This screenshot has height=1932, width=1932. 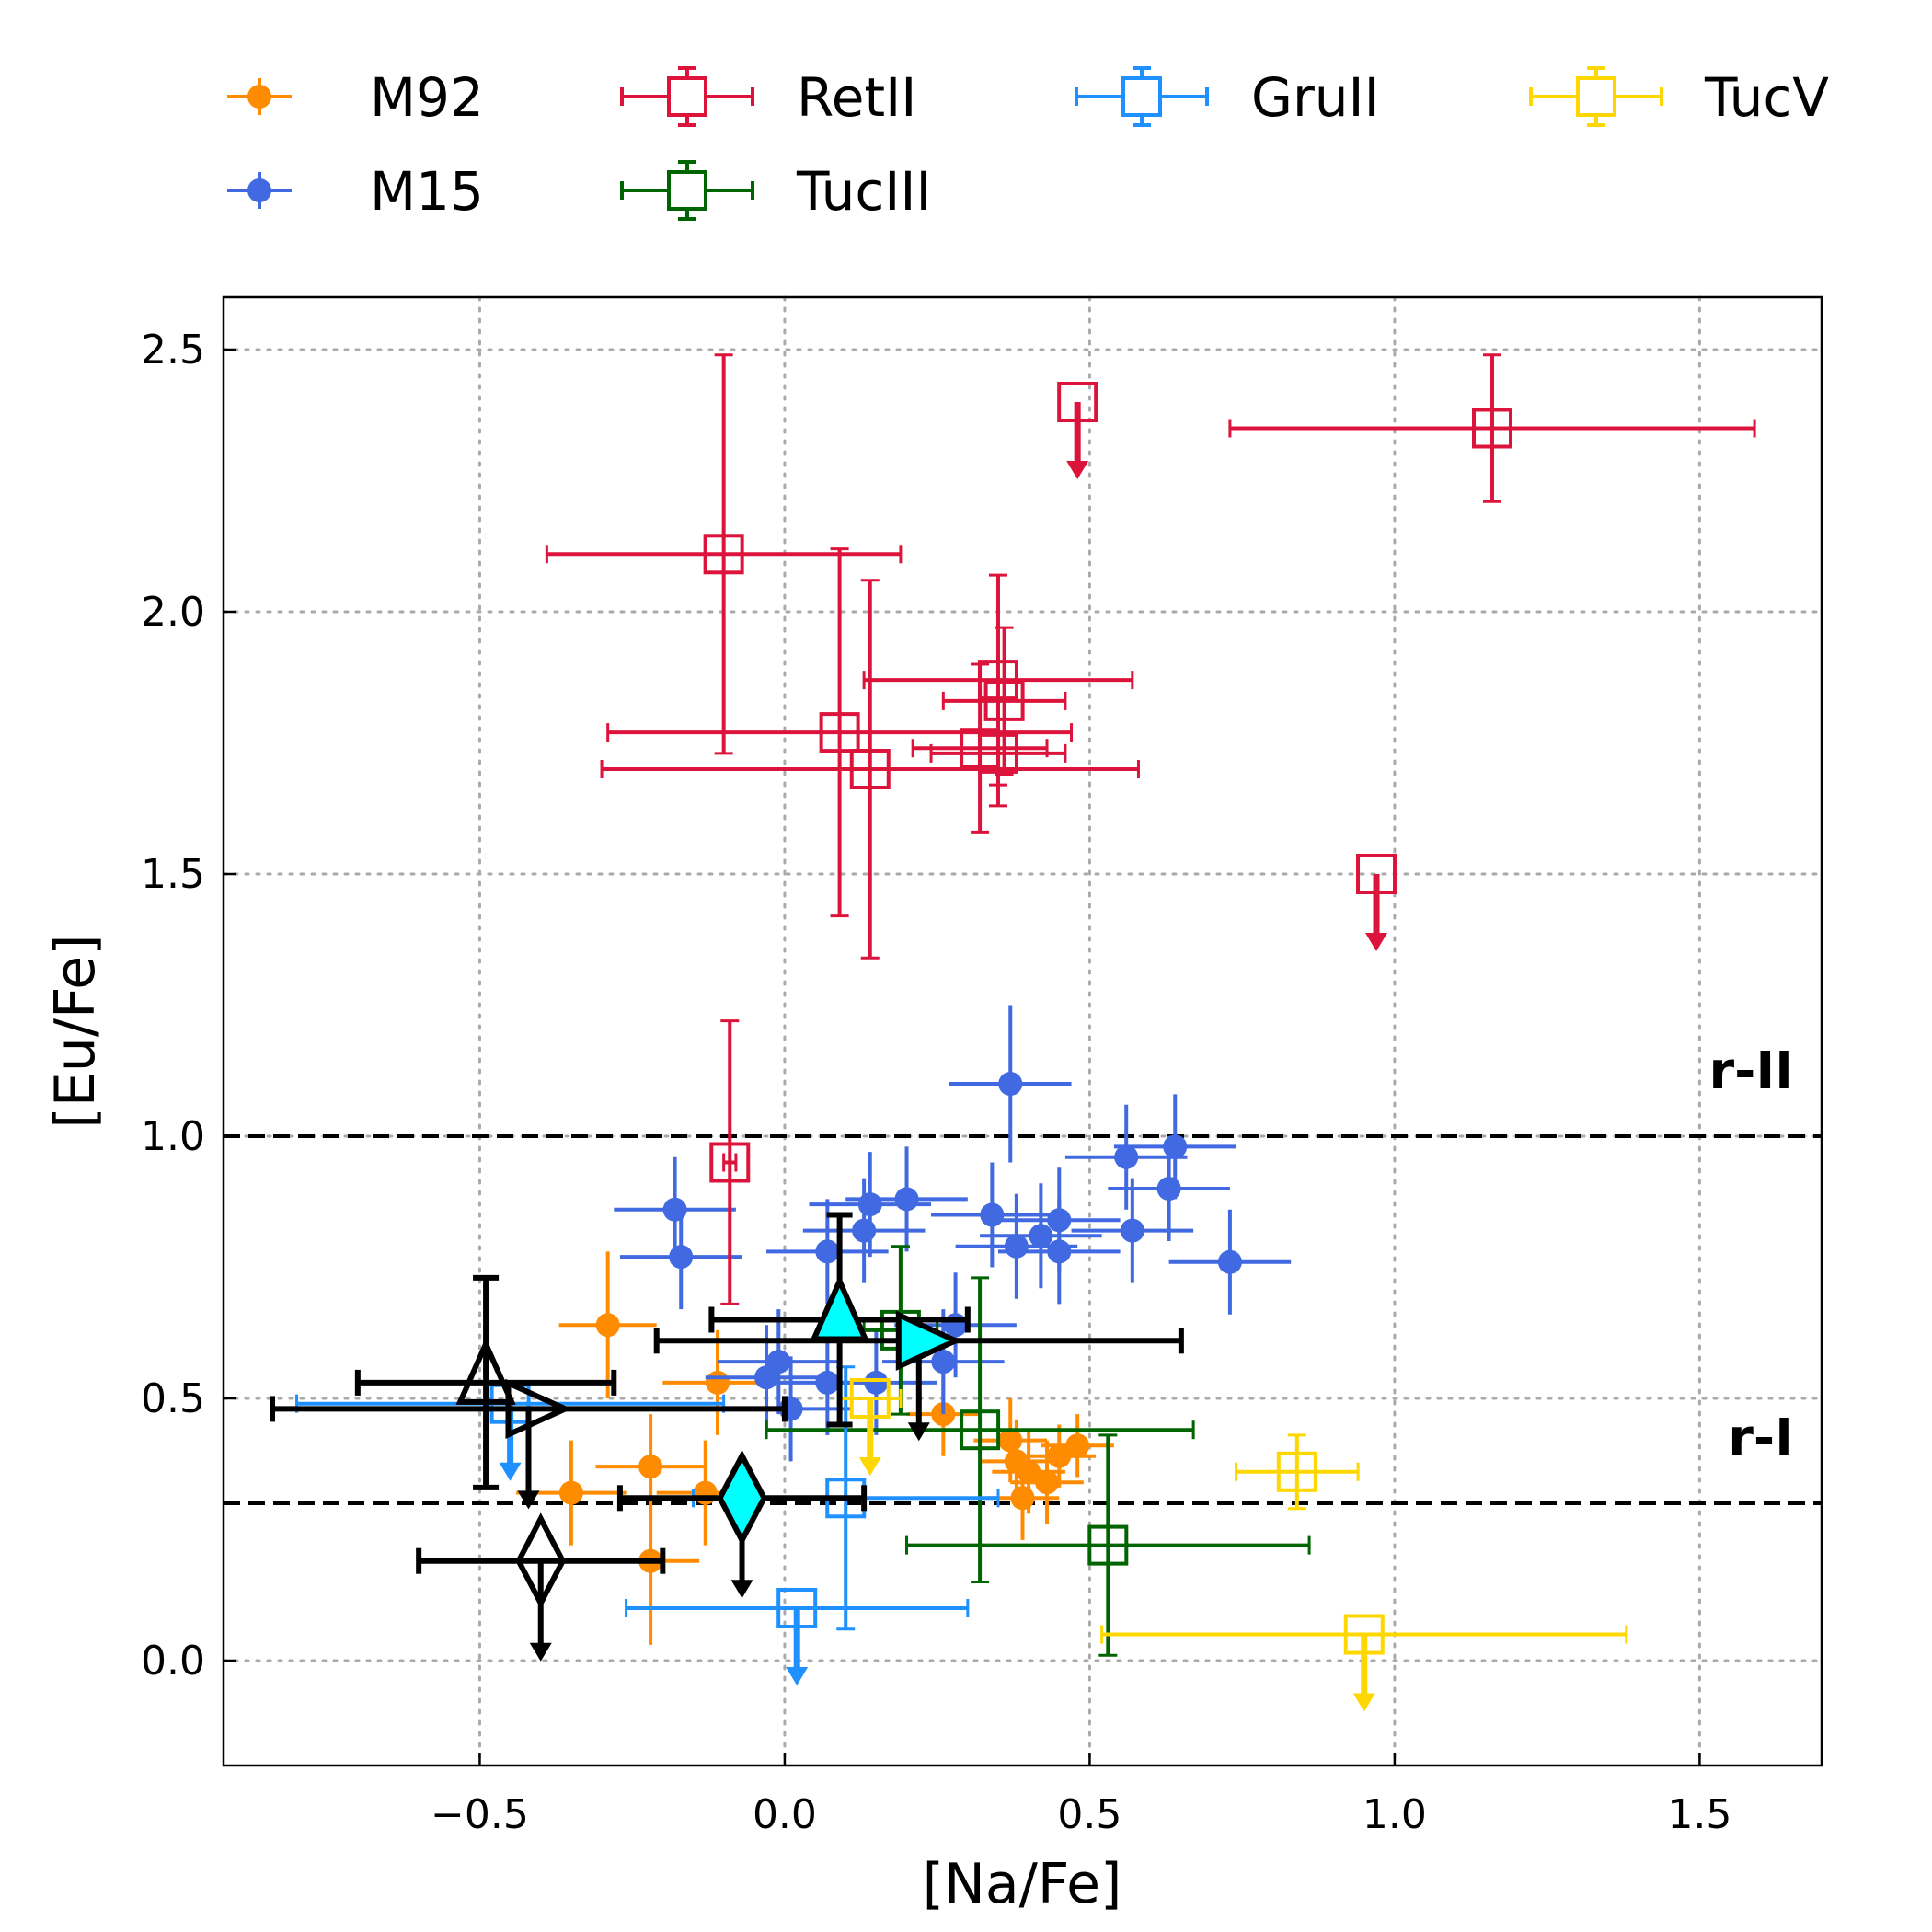 What do you see at coordinates (1395, 1814) in the screenshot?
I see `x-tick-label: 1.0` at bounding box center [1395, 1814].